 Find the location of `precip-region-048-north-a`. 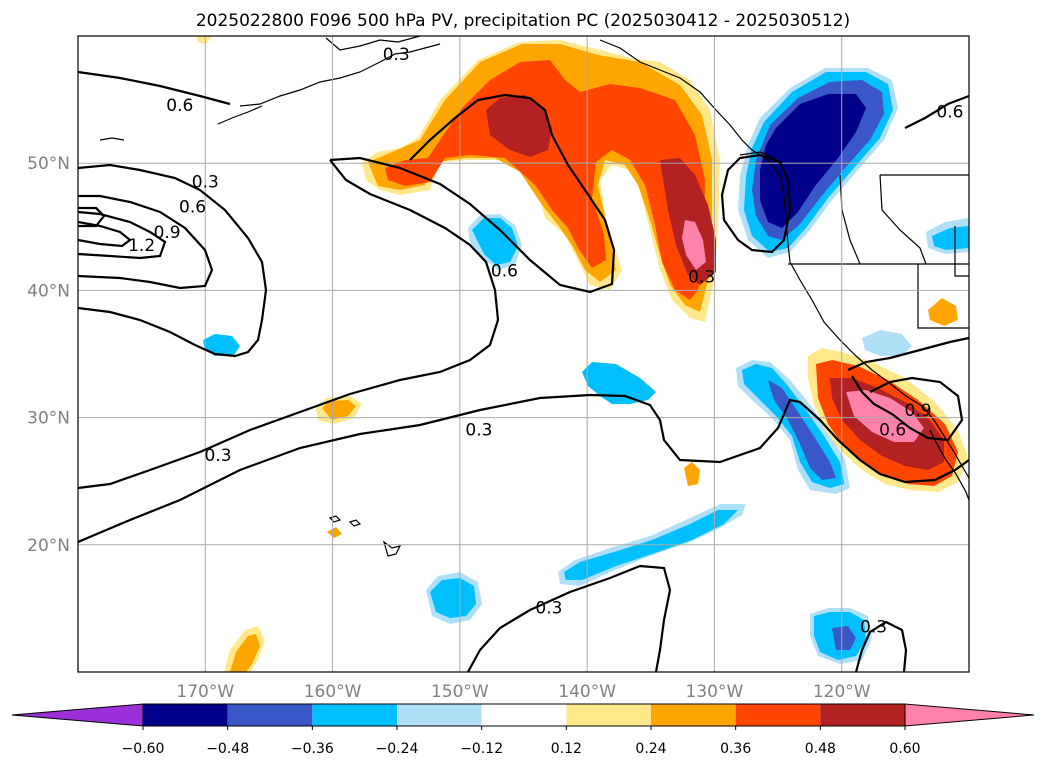

precip-region-048-north-a is located at coordinates (519, 126).